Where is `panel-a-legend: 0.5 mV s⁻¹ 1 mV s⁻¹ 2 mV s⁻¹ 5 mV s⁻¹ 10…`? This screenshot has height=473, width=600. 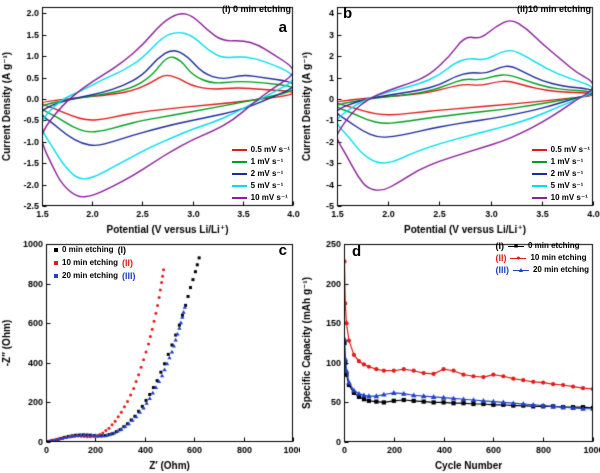 panel-a-legend: 0.5 mV s⁻¹ 1 mV s⁻¹ 2 mV s⁻¹ 5 mV s⁻¹ 10… is located at coordinates (260, 174).